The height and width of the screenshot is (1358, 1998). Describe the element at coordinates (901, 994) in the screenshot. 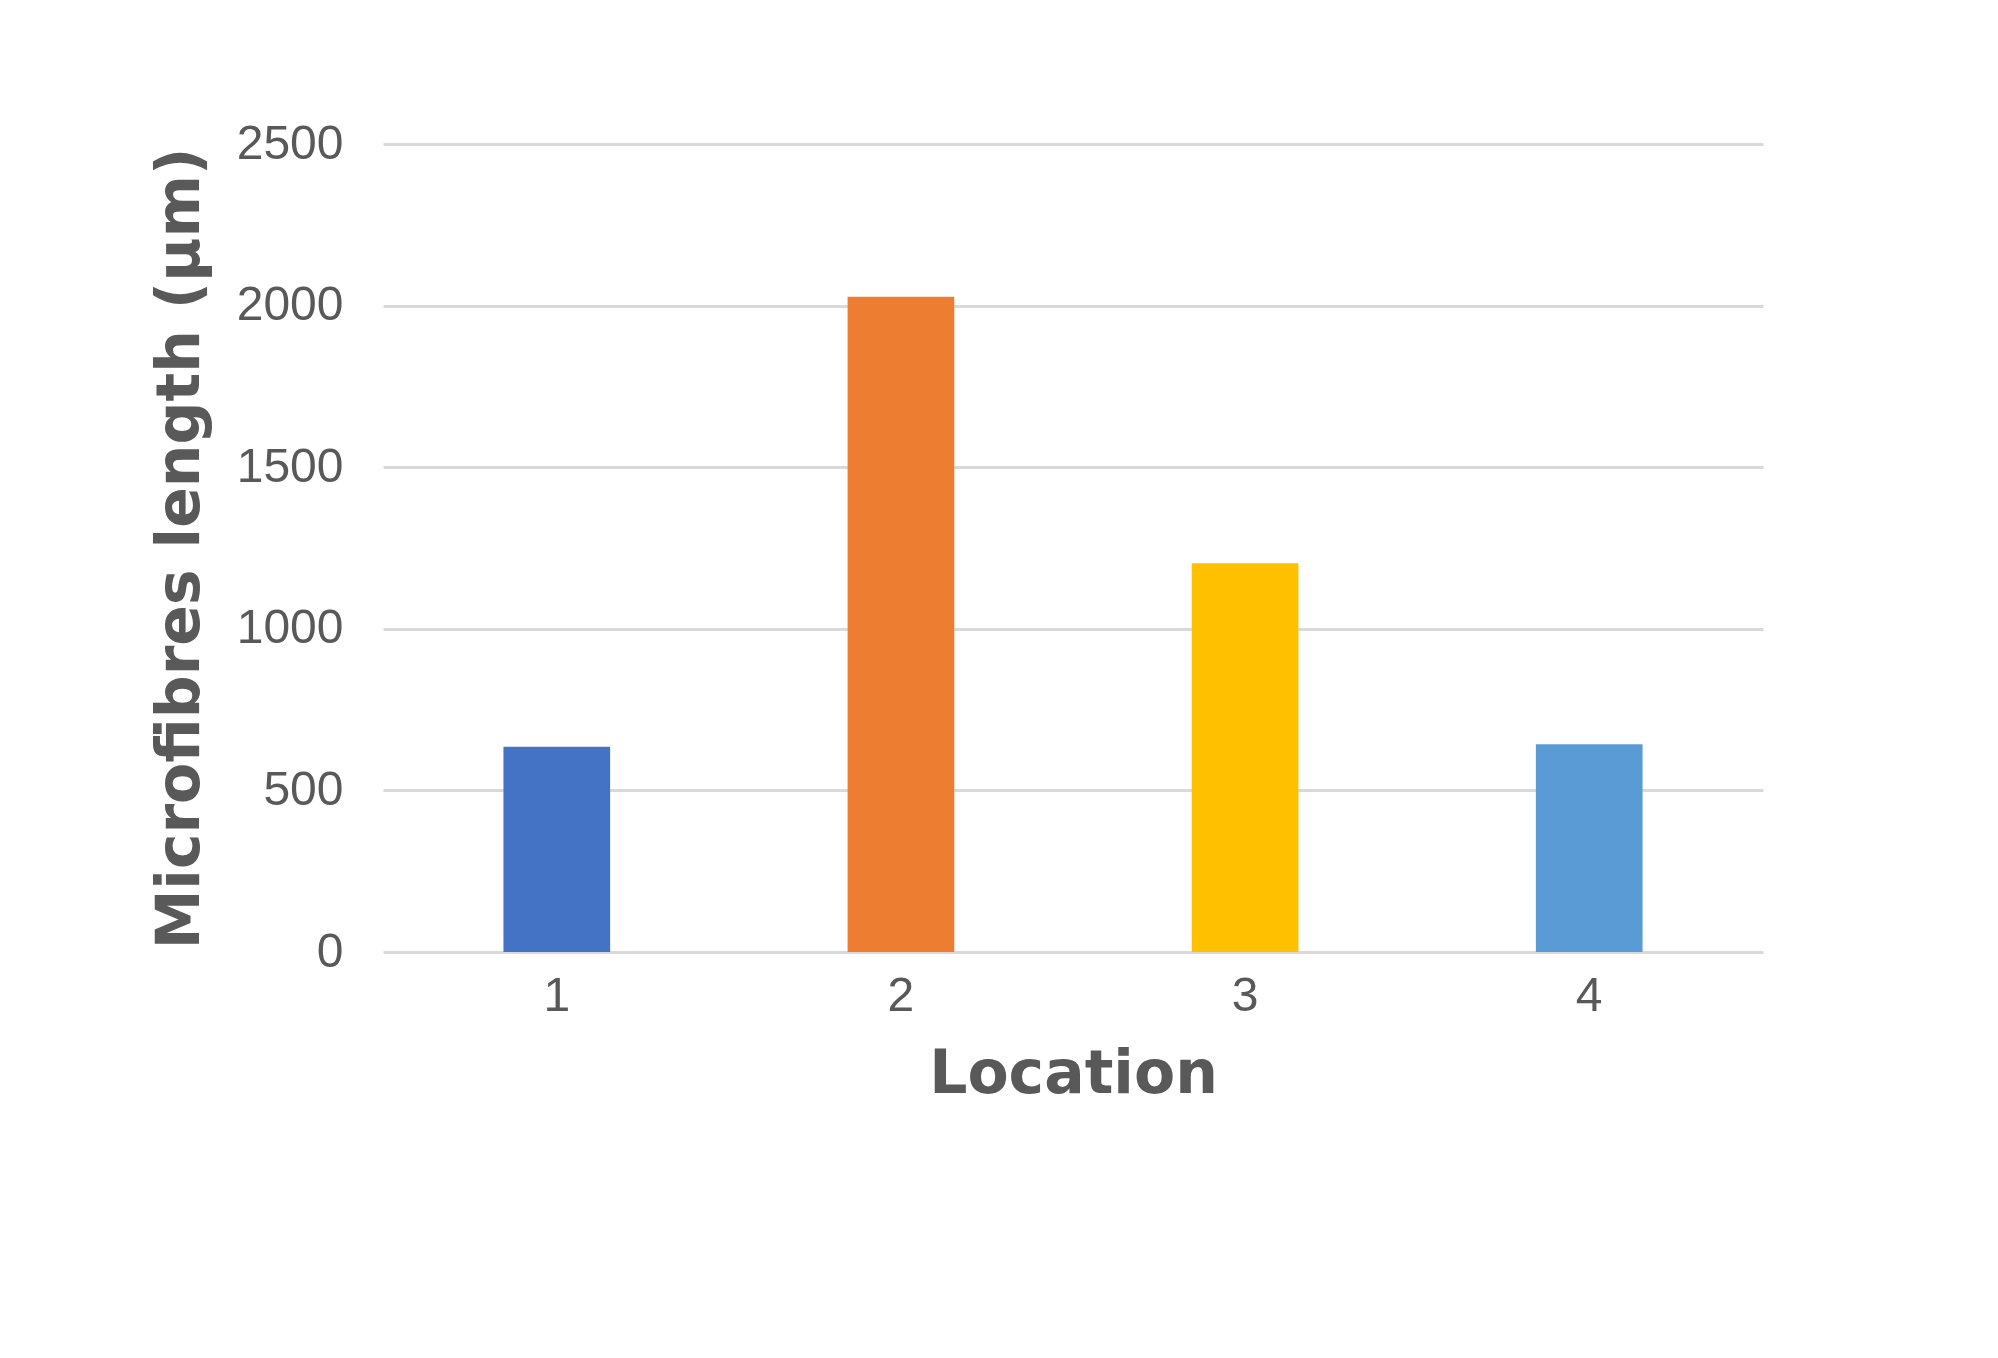

I see `x-tick-label: 2` at that location.